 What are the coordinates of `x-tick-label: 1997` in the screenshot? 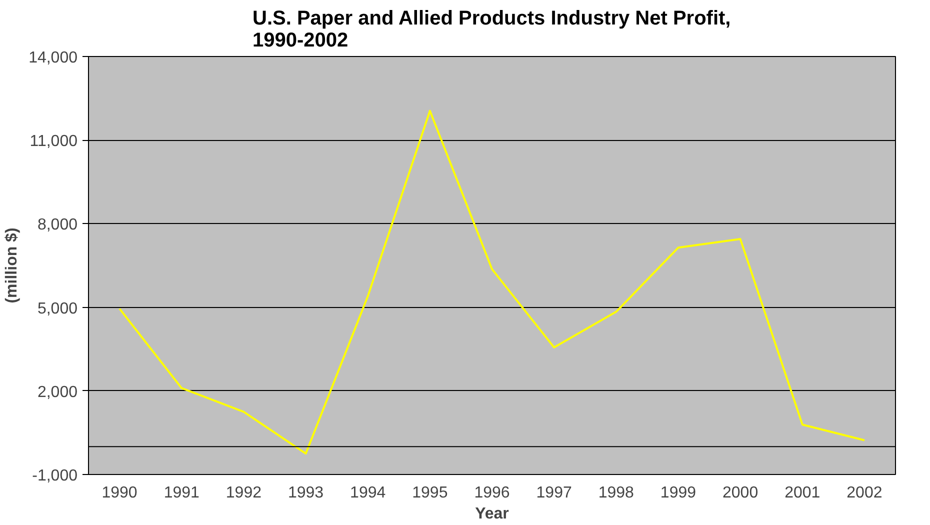 It's located at (554, 493).